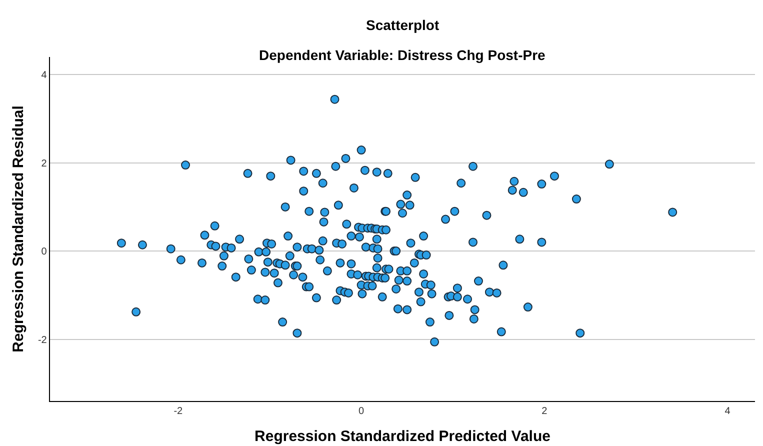  I want to click on x-axis-title: Regression Standardized Predicted Value, so click(402, 437).